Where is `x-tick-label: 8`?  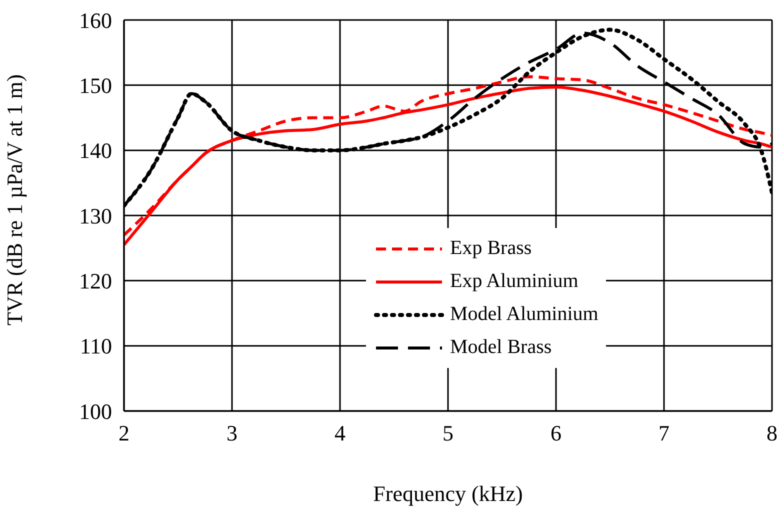
x-tick-label: 8 is located at coordinates (772, 433).